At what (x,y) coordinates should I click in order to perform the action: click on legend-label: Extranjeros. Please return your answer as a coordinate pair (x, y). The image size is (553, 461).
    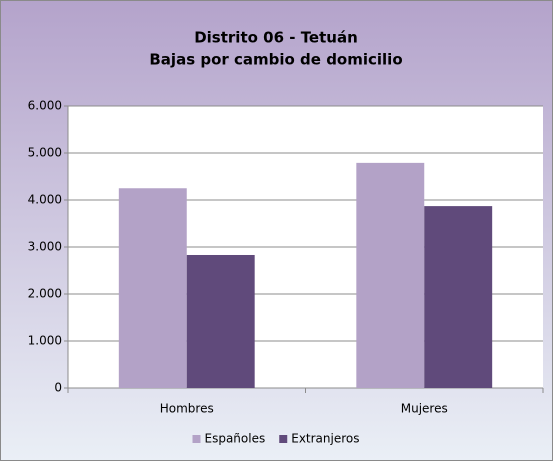
    Looking at the image, I should click on (325, 439).